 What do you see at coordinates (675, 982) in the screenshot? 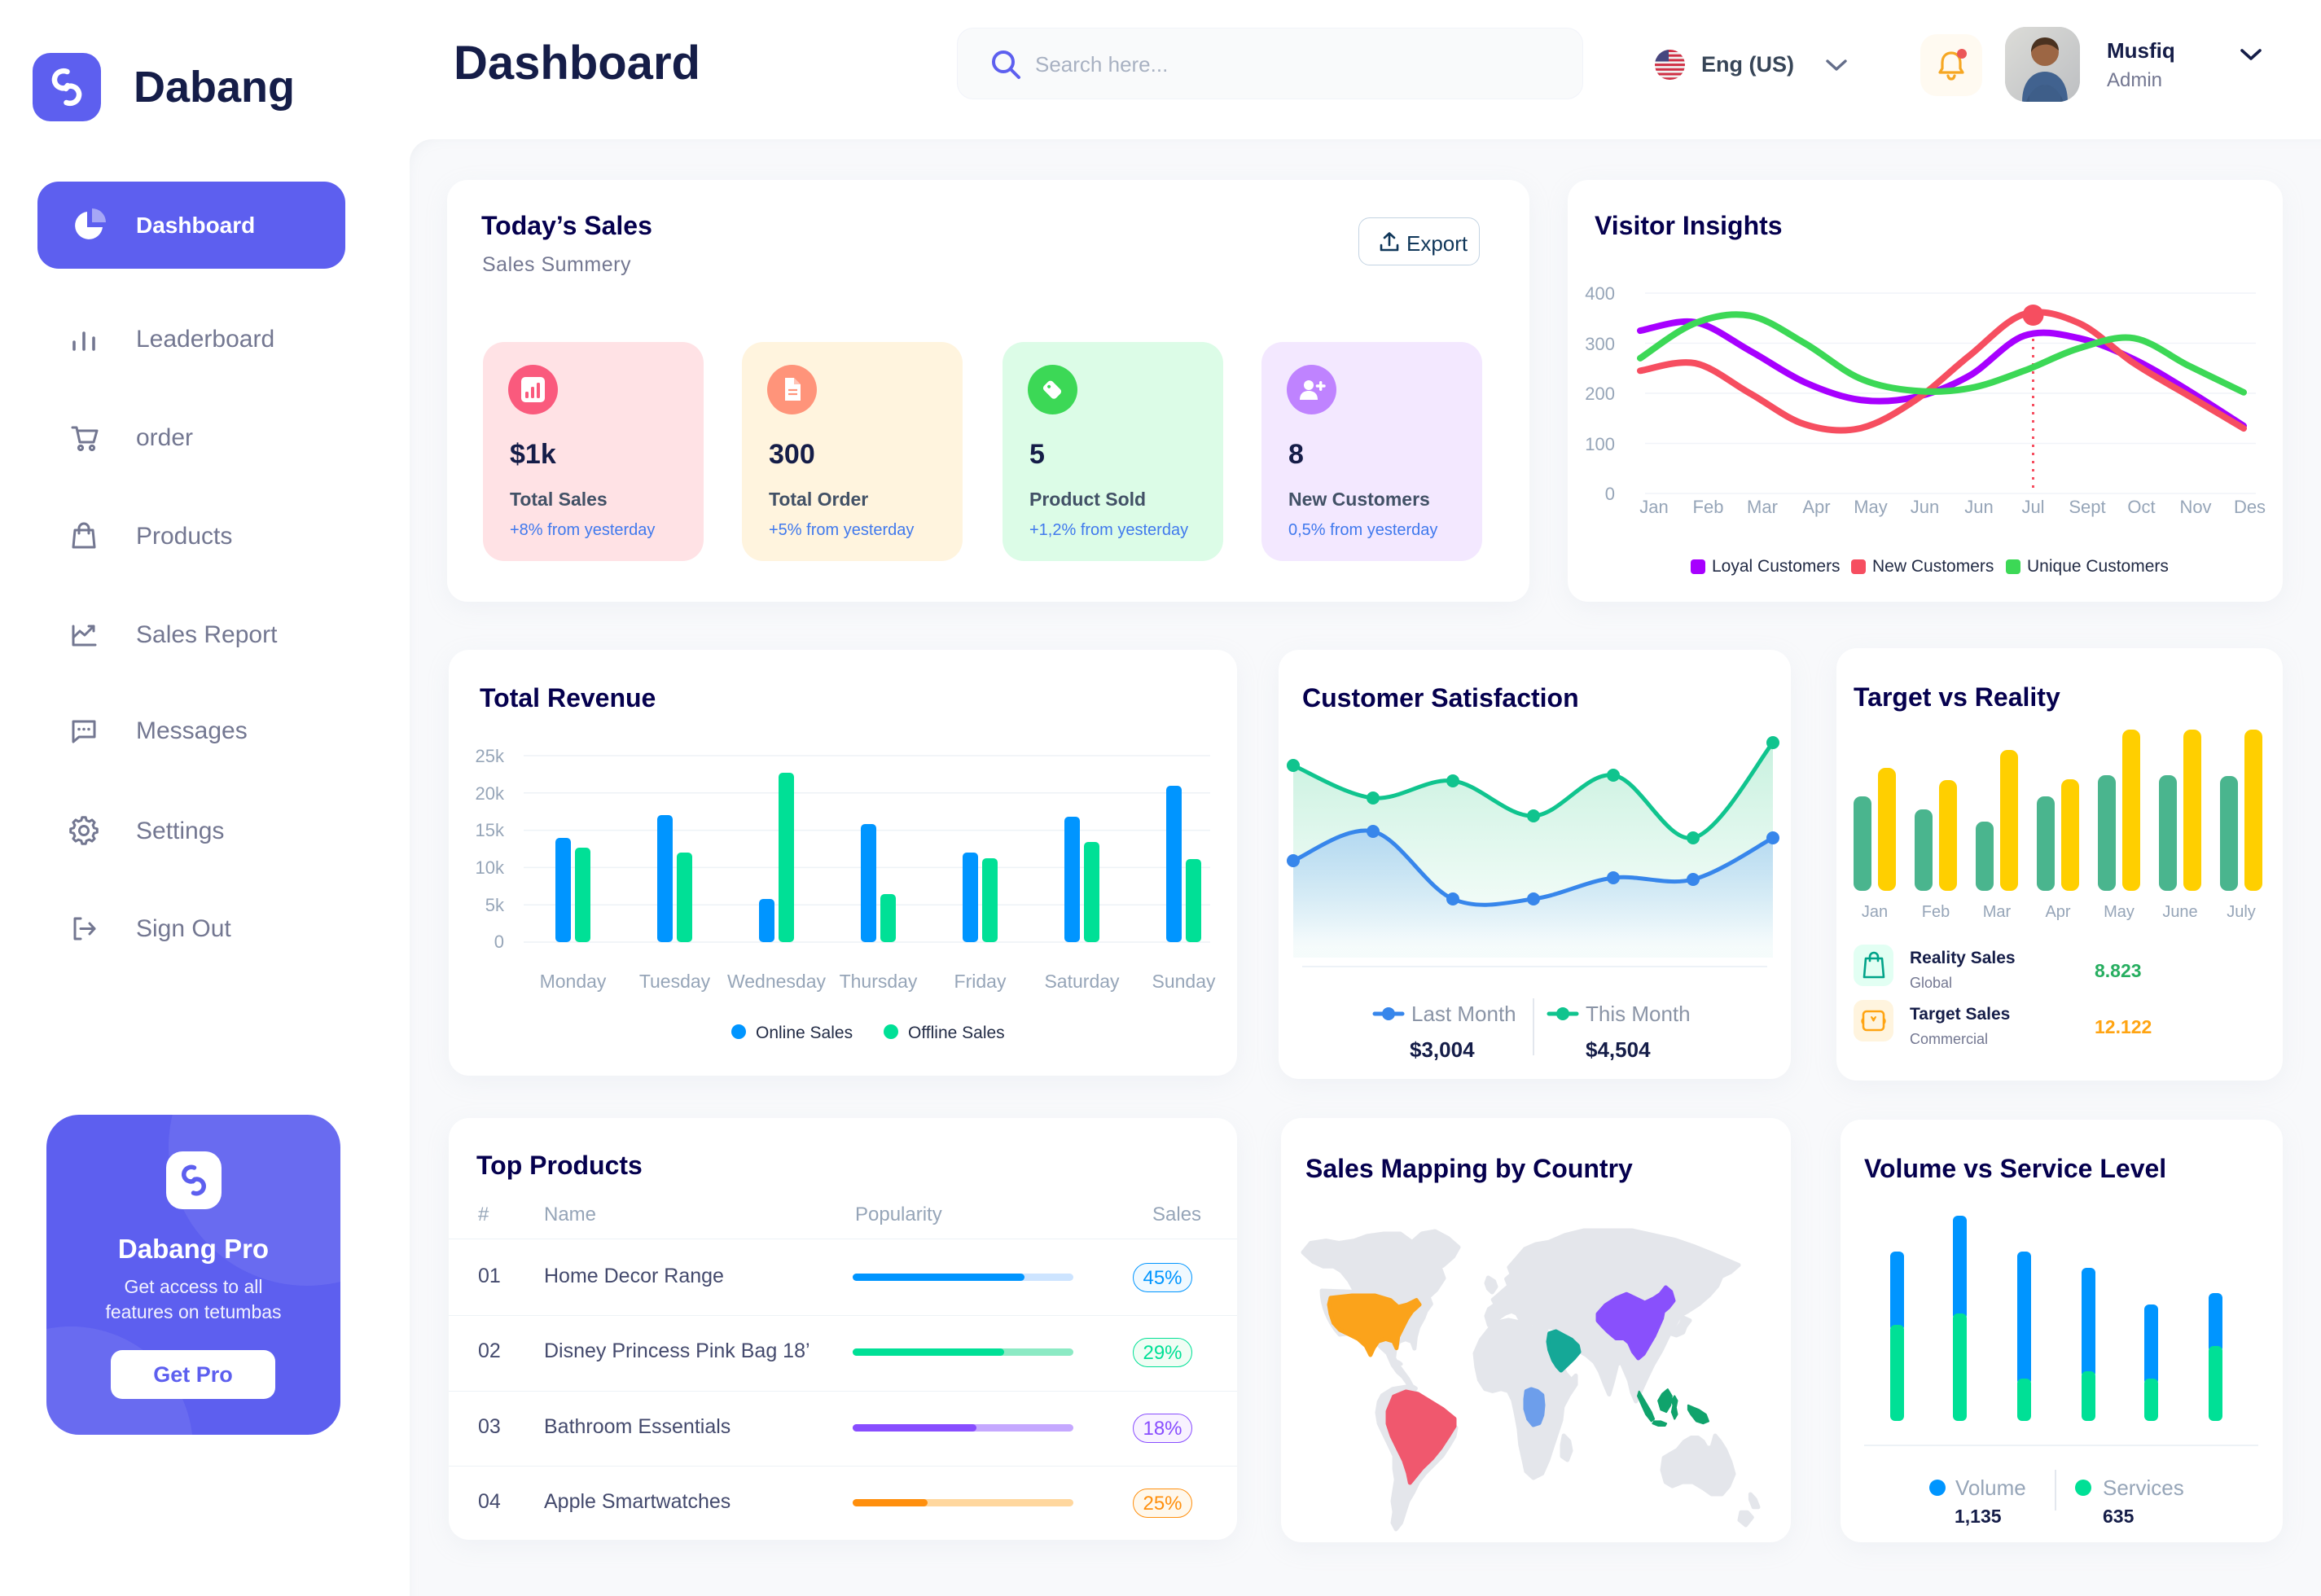
I see `svg-text: Tuesday` at bounding box center [675, 982].